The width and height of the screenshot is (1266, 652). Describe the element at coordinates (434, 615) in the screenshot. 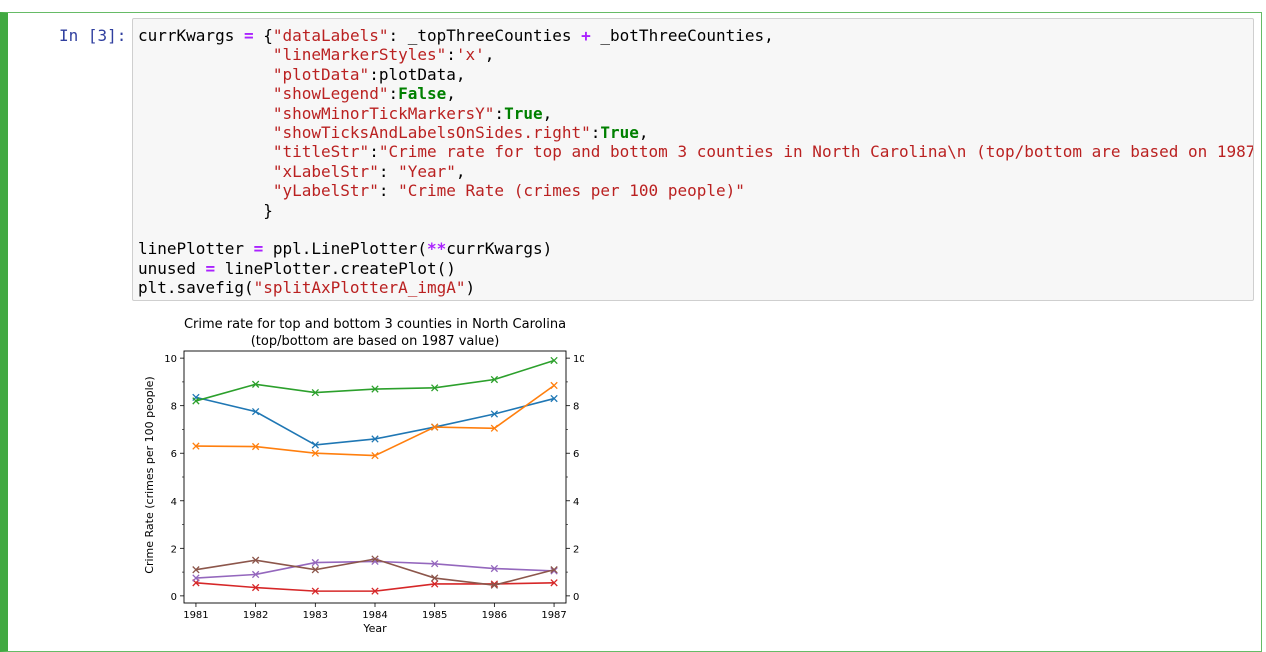

I see `x-tick-label: 1985` at that location.